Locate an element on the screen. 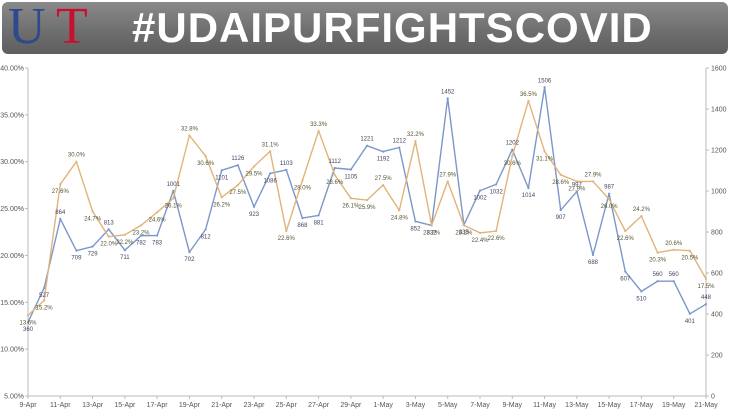 This screenshot has height=420, width=730. percent-data-label: 24.8% is located at coordinates (400, 218).